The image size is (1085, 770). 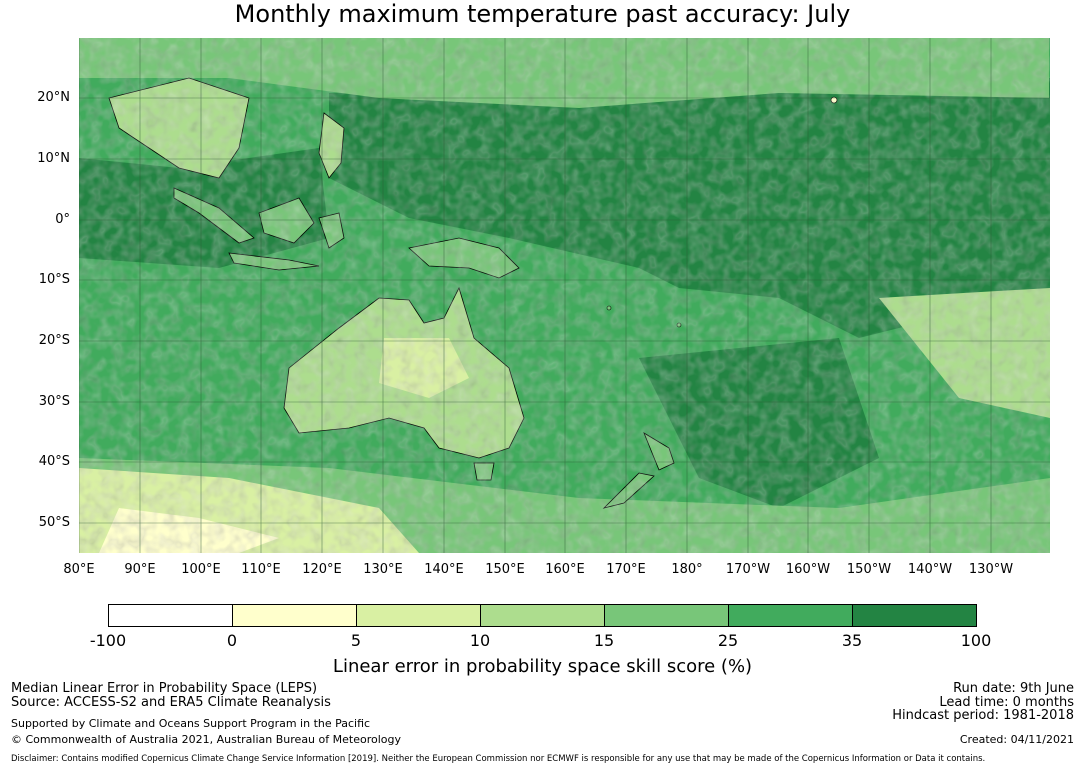 I want to click on run-date: Run date: 9th June, so click(x=1013, y=688).